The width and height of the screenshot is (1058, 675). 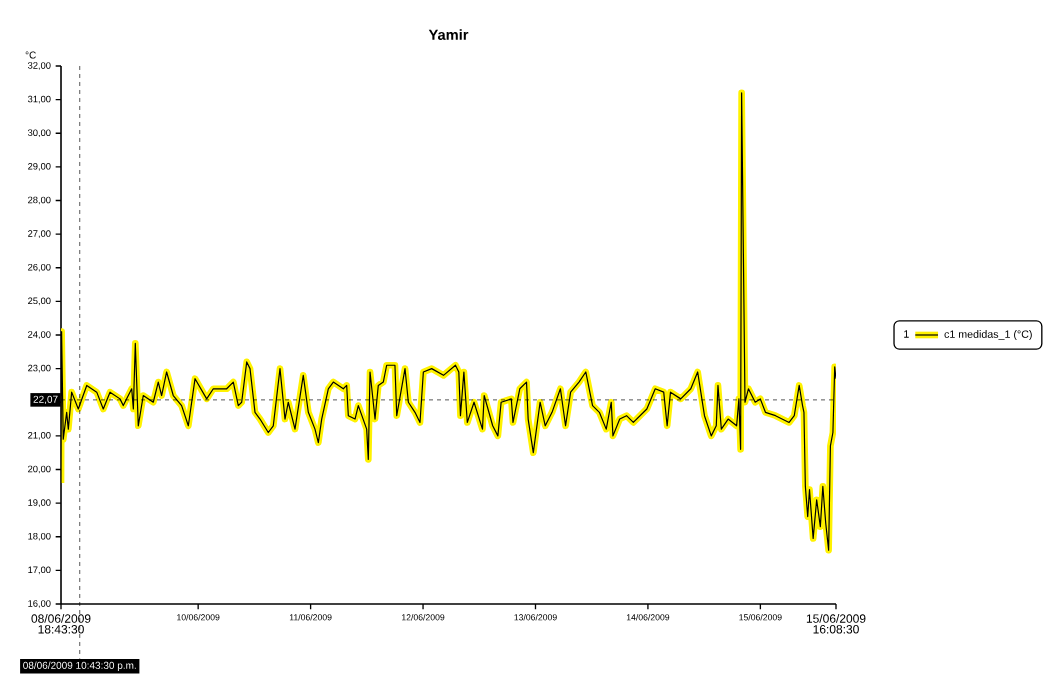 What do you see at coordinates (535, 617) in the screenshot?
I see `x-tick-label: 13/06/2009` at bounding box center [535, 617].